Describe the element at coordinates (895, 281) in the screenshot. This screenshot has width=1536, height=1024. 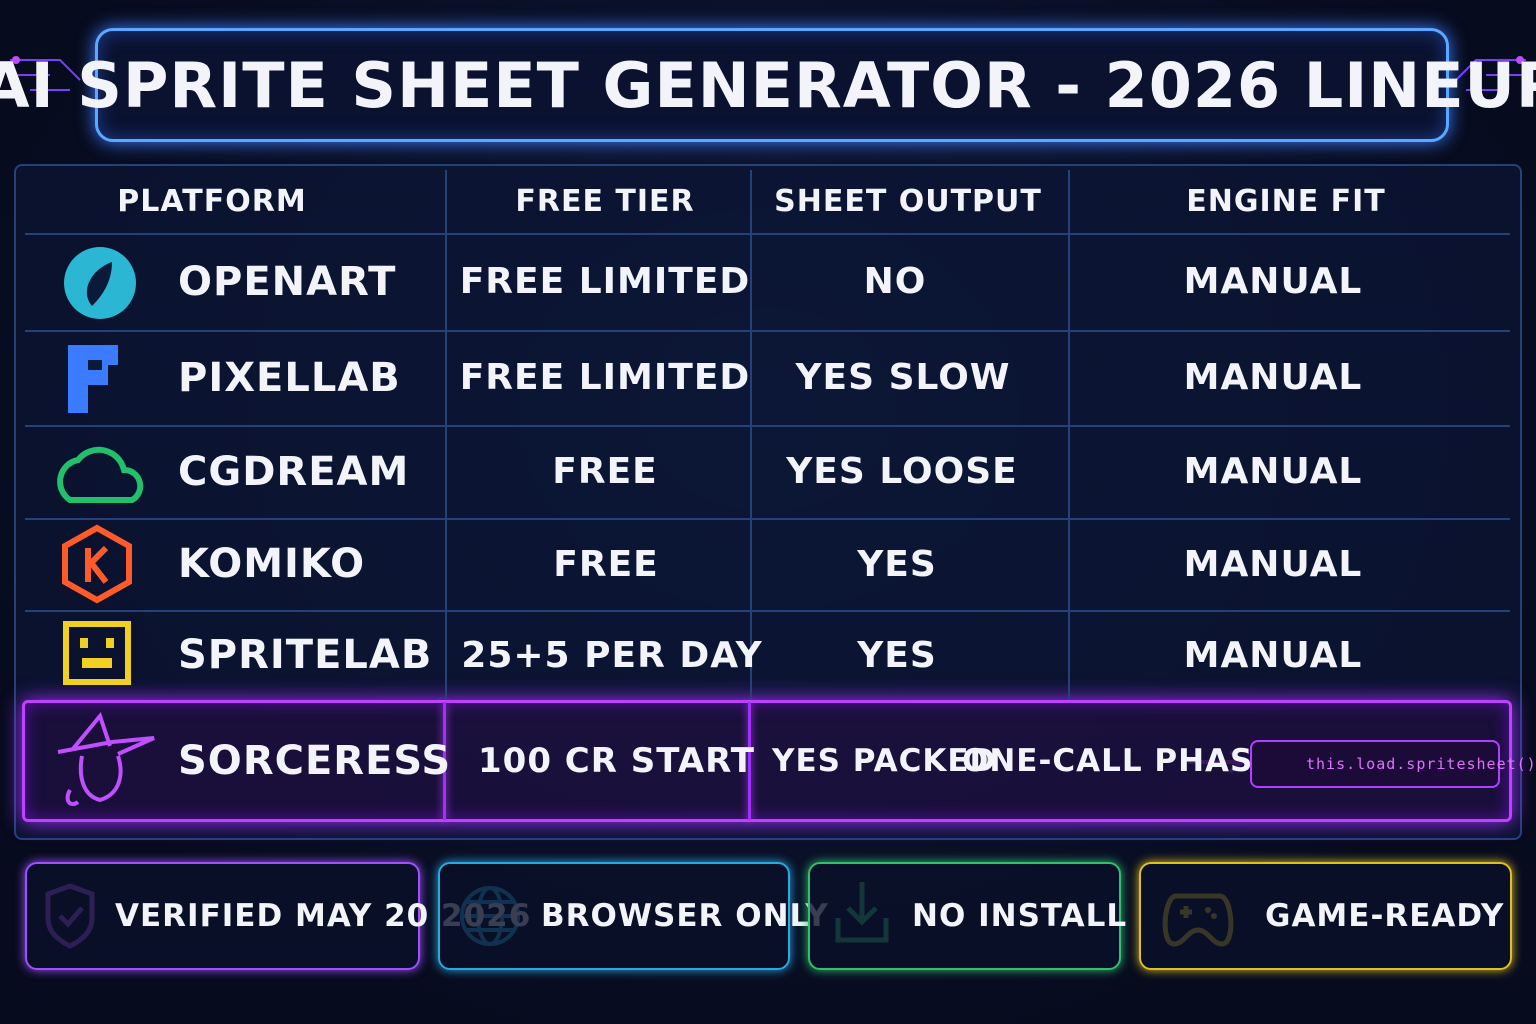
I see `table-cell: NO` at that location.